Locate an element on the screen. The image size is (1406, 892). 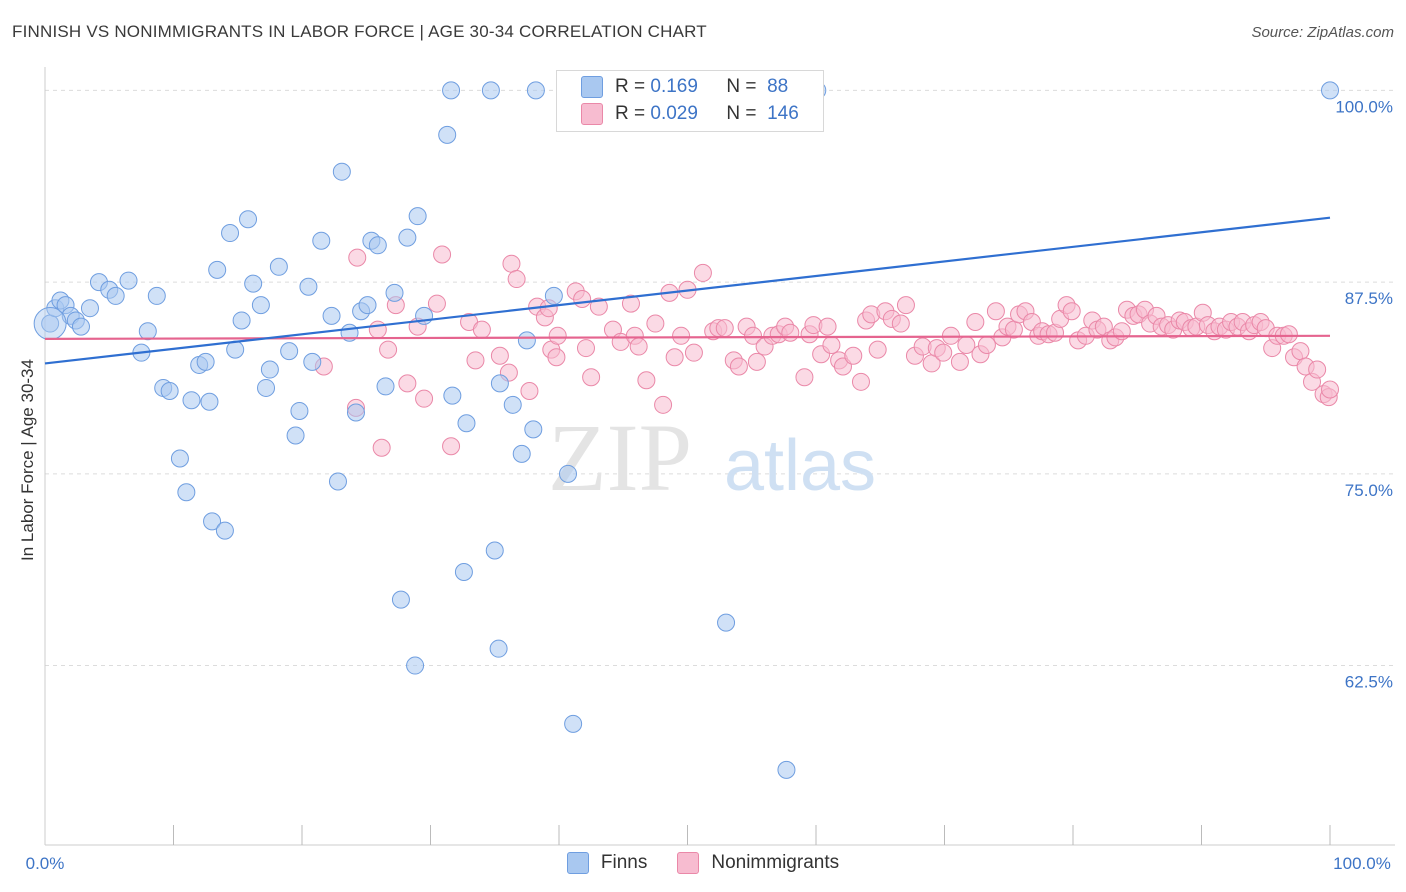
non-r-value: 0.029 is located at coordinates (674, 113).